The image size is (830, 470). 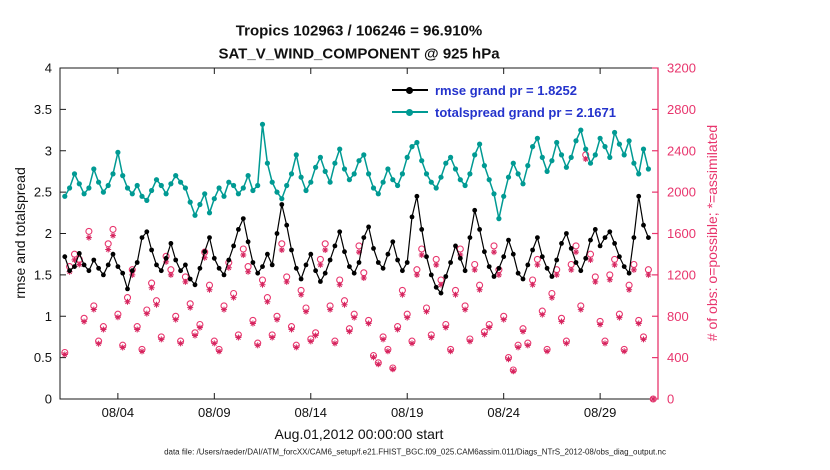 I want to click on svg-text: 3200, so click(x=681, y=68).